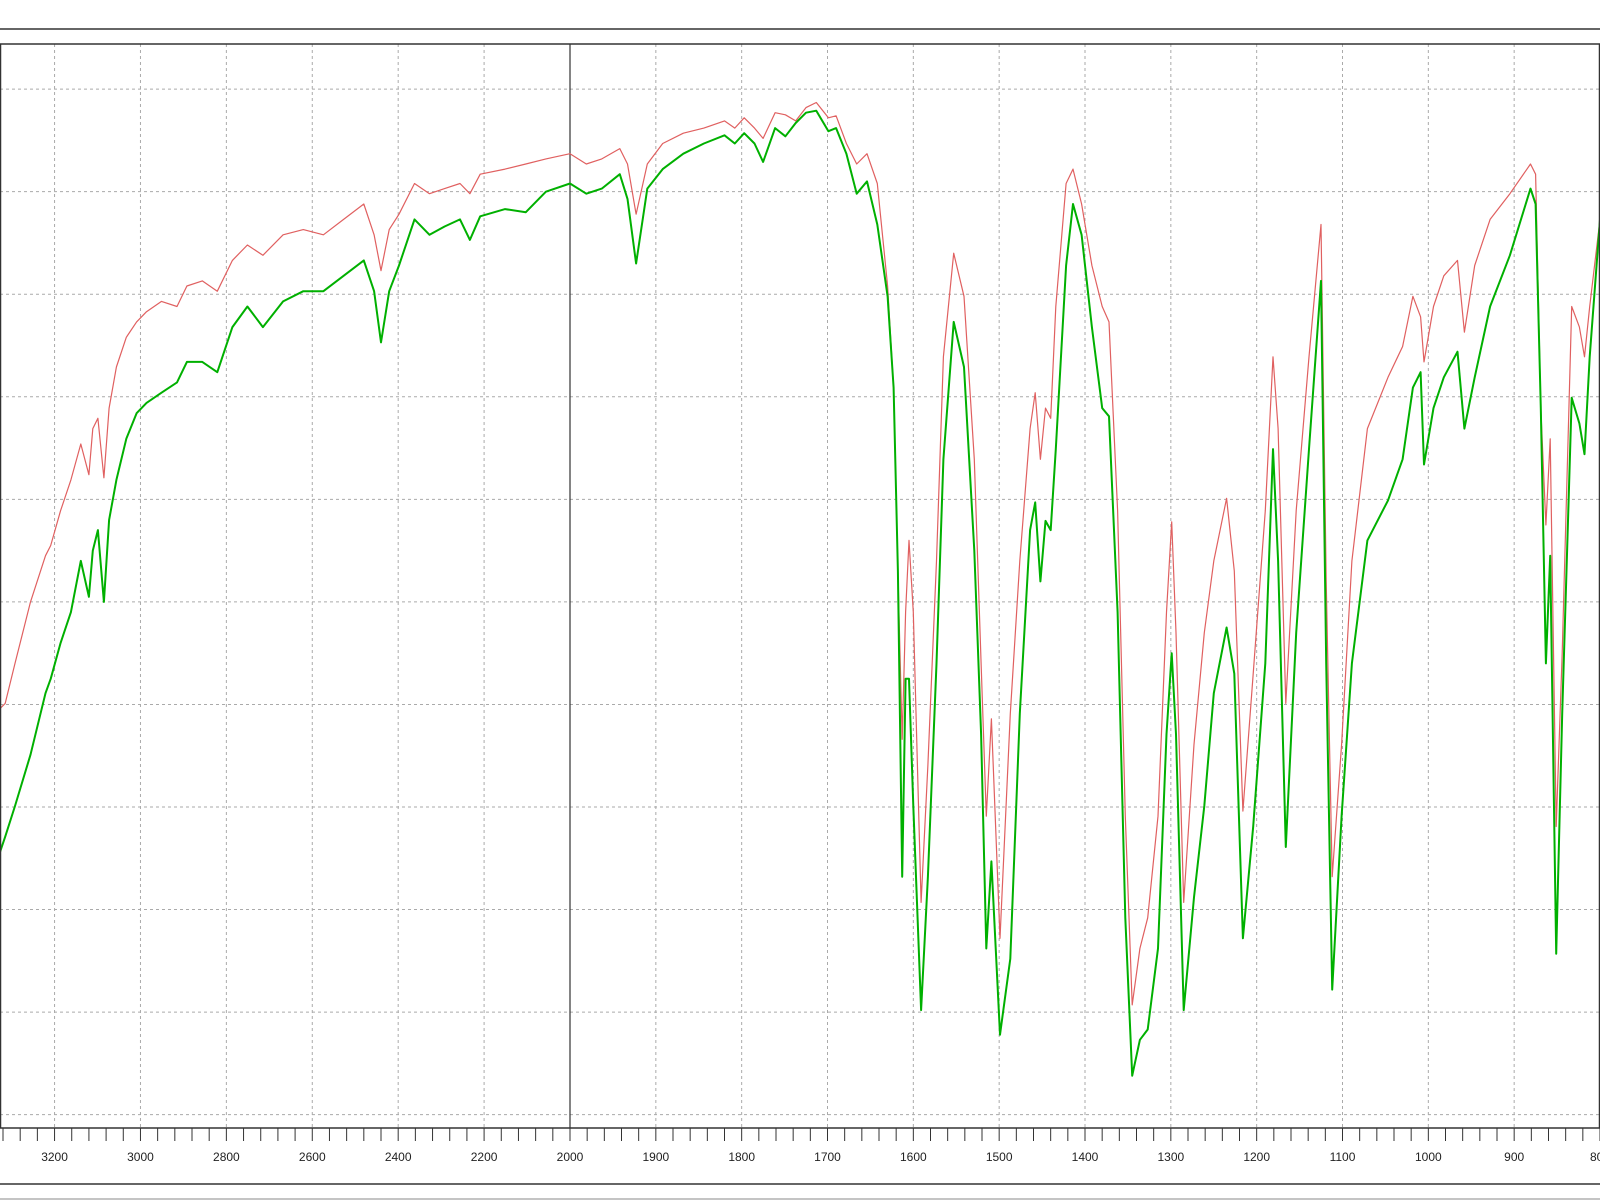 This screenshot has width=1600, height=1200. I want to click on x-tick-label: 3000, so click(140, 1157).